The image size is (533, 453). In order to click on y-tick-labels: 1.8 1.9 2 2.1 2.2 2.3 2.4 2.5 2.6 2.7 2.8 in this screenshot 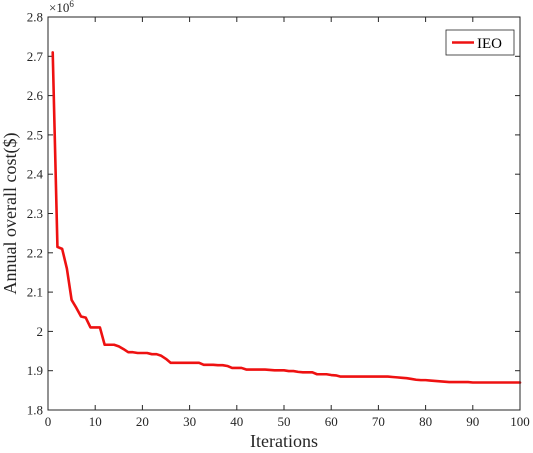, I will do `click(35, 214)`.